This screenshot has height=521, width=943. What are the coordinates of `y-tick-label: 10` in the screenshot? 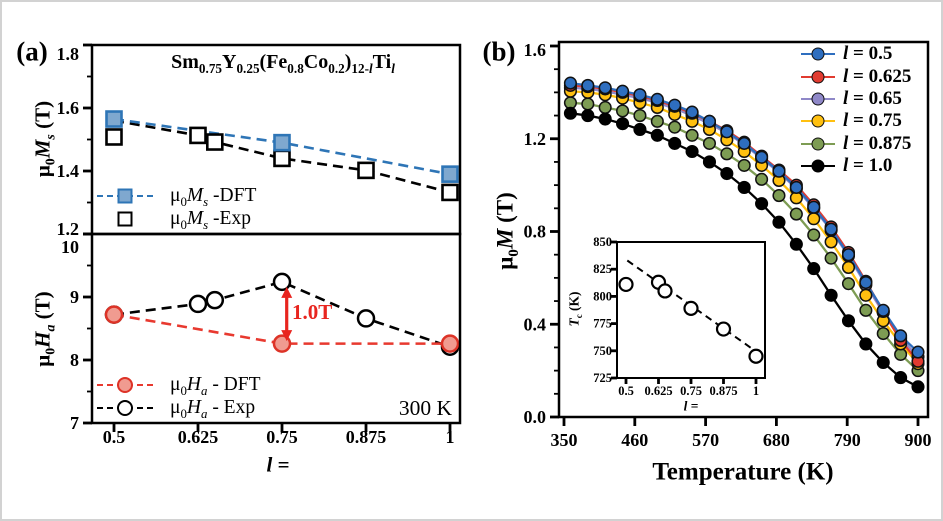 It's located at (70, 247).